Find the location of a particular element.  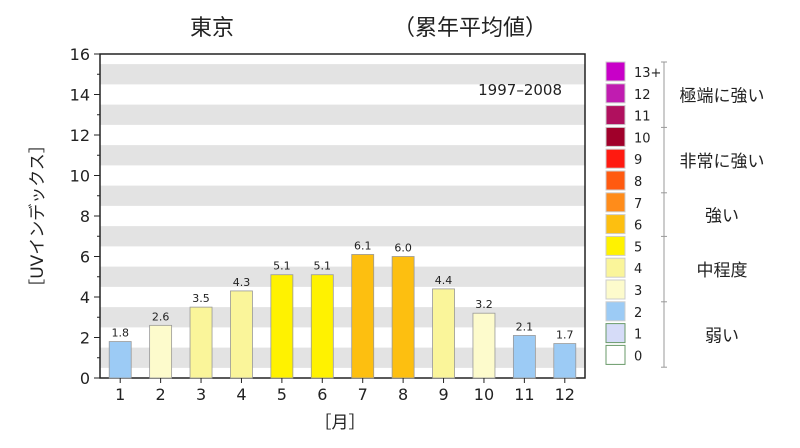

y-axis-label: ［UVインデックス］ is located at coordinates (37, 216).